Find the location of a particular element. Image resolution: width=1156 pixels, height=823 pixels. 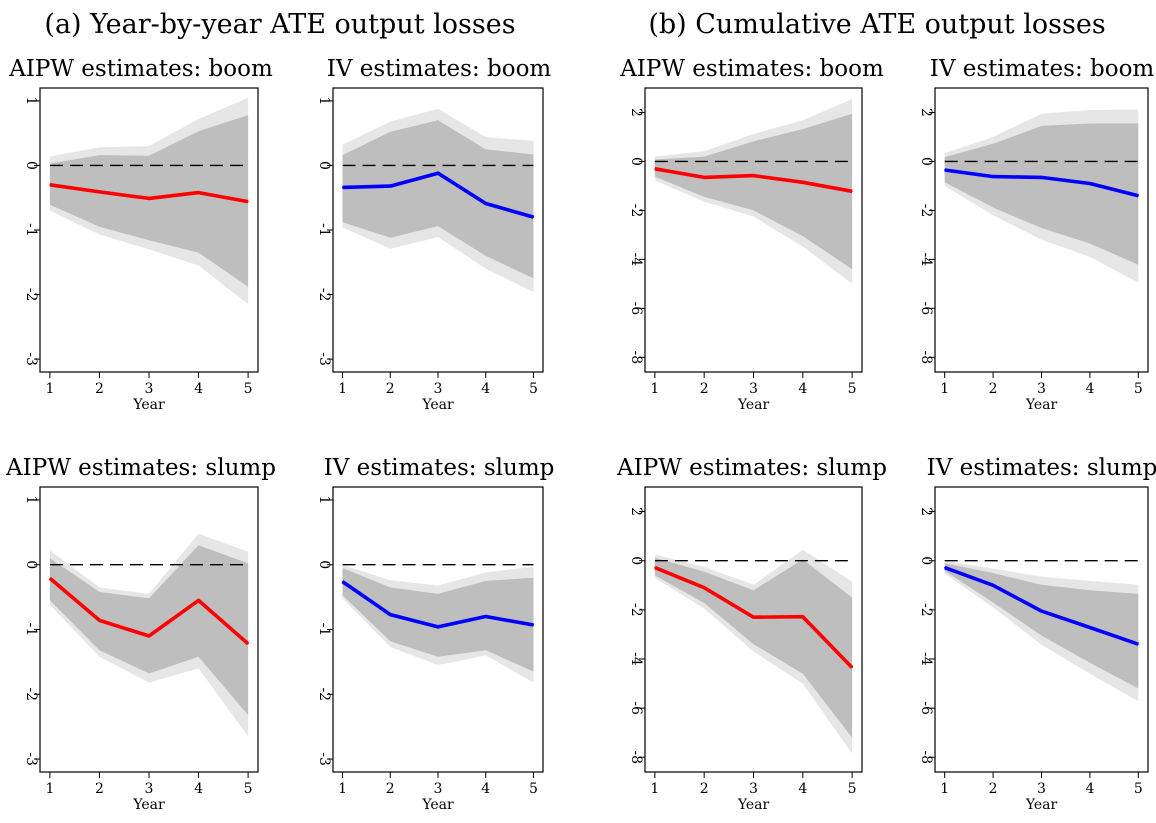

chart-5: 1 2 3 4 5 Year 1 0 -1 -2 -3 AIPW estimates: slump is located at coordinates (140, 634).